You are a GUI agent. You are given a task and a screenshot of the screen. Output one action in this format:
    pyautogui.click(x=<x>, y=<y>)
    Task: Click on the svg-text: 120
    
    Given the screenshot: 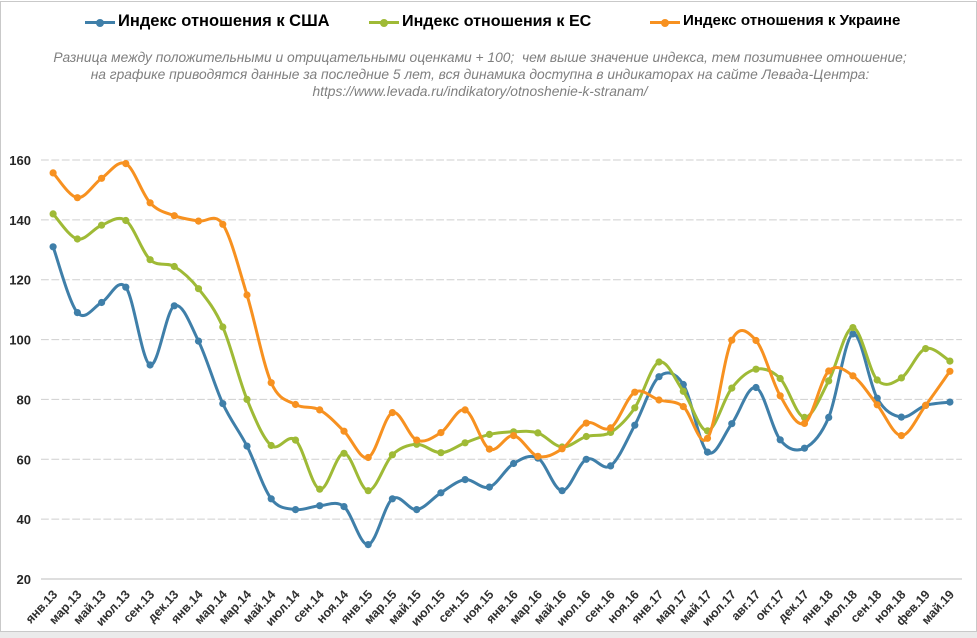 What is the action you would take?
    pyautogui.click(x=20, y=280)
    